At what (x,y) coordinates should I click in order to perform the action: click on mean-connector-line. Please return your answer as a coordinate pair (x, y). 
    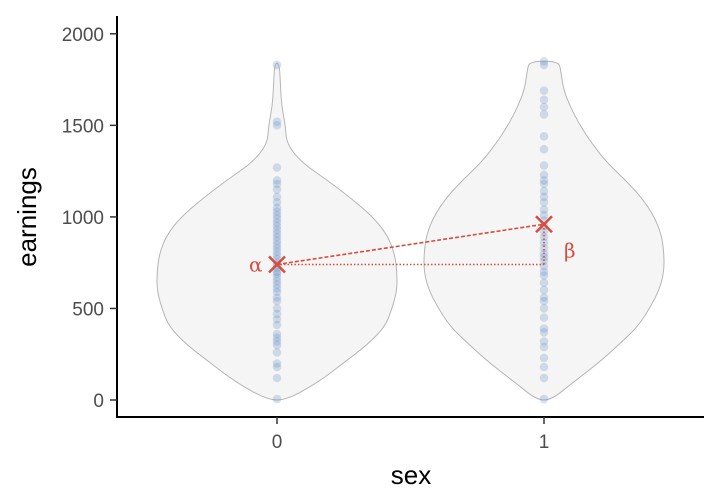
    Looking at the image, I should click on (410, 244).